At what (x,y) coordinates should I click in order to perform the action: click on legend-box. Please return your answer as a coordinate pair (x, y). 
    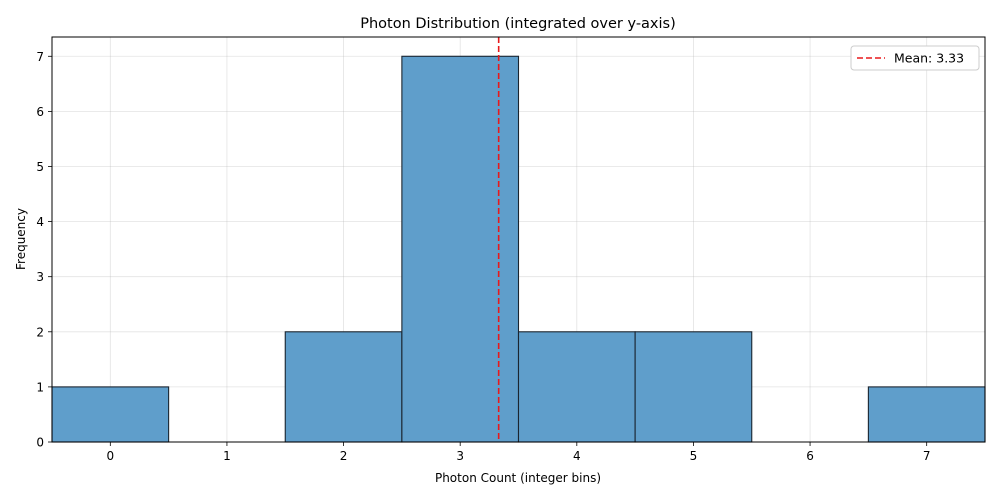
    Looking at the image, I should click on (915, 58).